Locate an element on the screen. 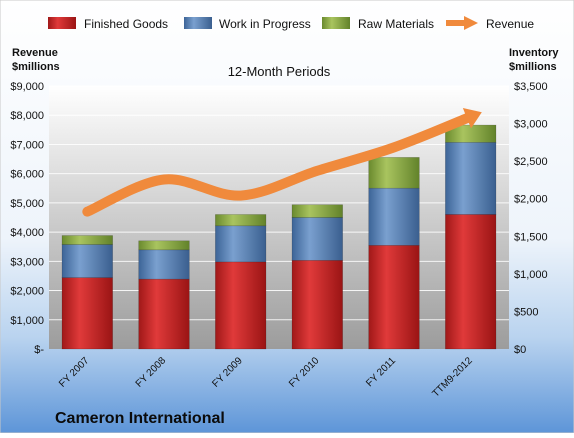  right-tick-label: $1,000 is located at coordinates (531, 275).